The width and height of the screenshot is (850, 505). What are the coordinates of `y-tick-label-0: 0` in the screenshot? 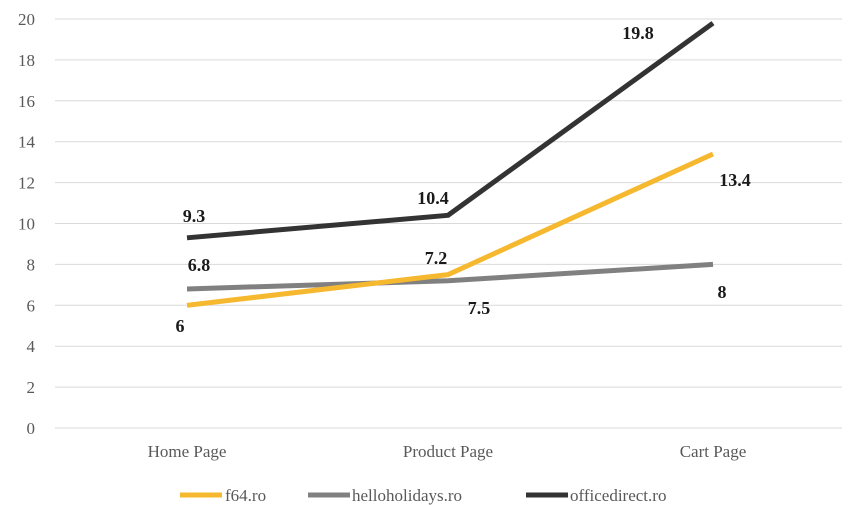 It's located at (31, 428).